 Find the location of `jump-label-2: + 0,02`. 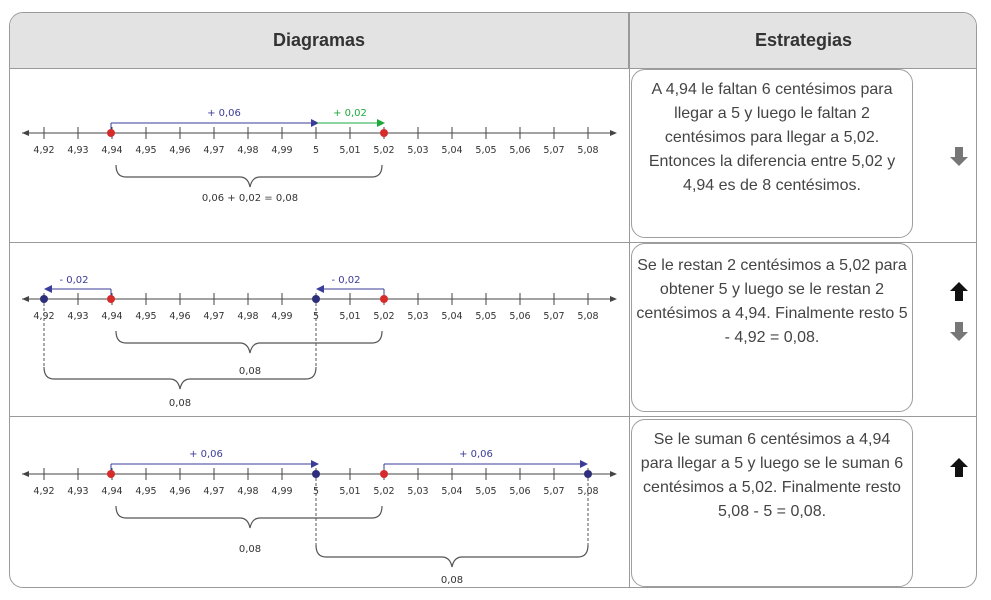

jump-label-2: + 0,02 is located at coordinates (350, 113).